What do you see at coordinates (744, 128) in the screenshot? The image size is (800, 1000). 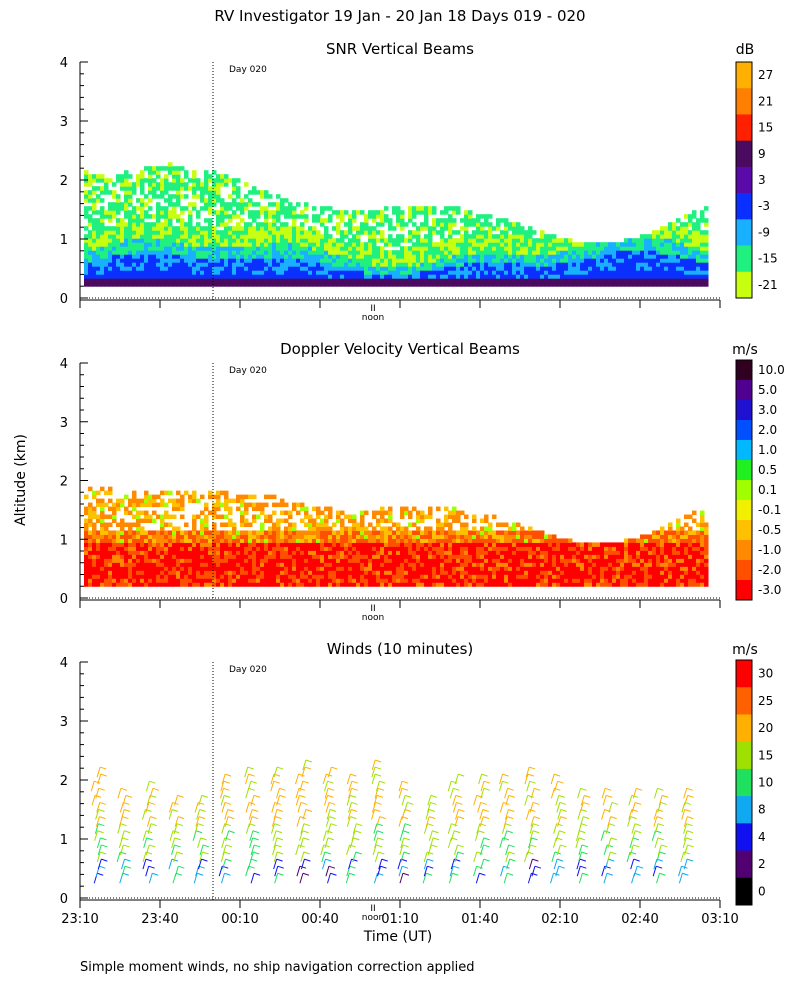 I see `colorbar-segment` at bounding box center [744, 128].